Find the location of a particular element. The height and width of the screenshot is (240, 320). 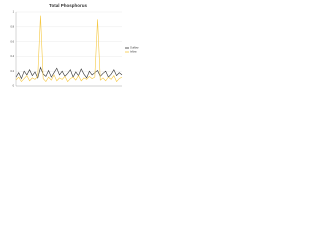

y-tick-label: 0.6 is located at coordinates (13, 41).